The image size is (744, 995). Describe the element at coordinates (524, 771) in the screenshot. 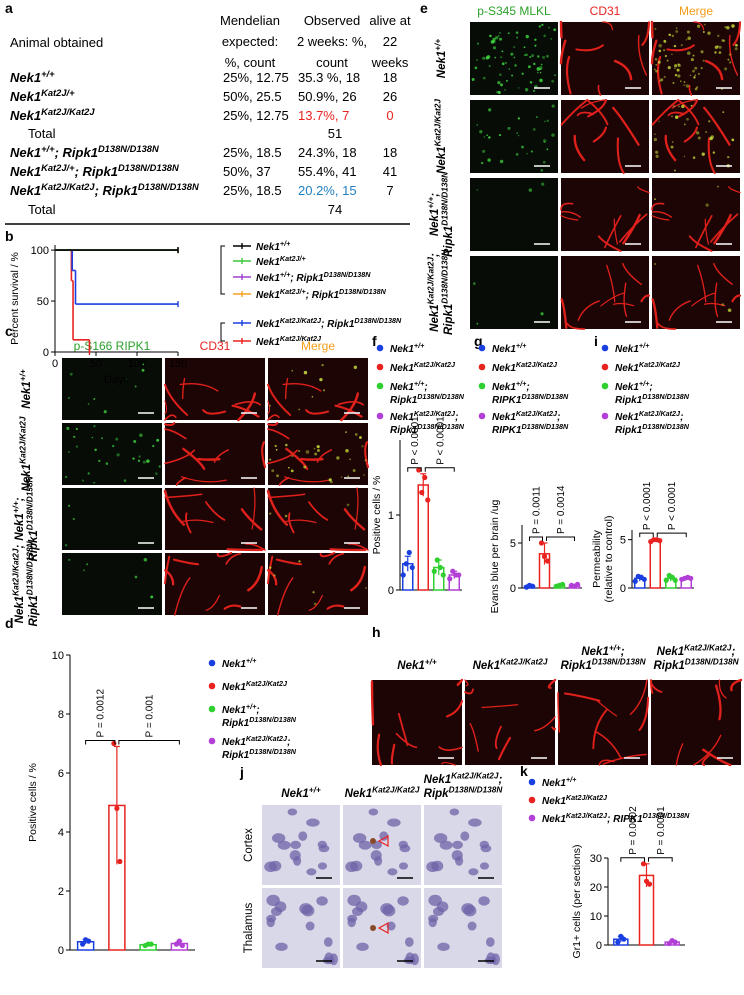

I see `panel-letter: k` at that location.